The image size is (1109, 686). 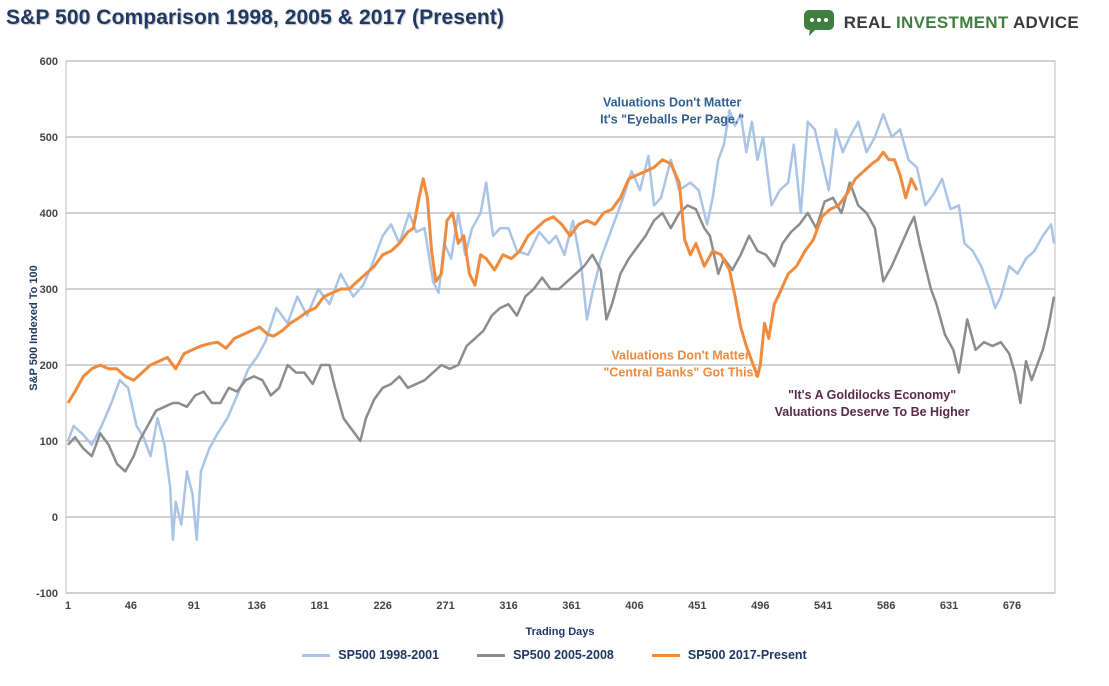 What do you see at coordinates (886, 606) in the screenshot?
I see `x-tick-label: 586` at bounding box center [886, 606].